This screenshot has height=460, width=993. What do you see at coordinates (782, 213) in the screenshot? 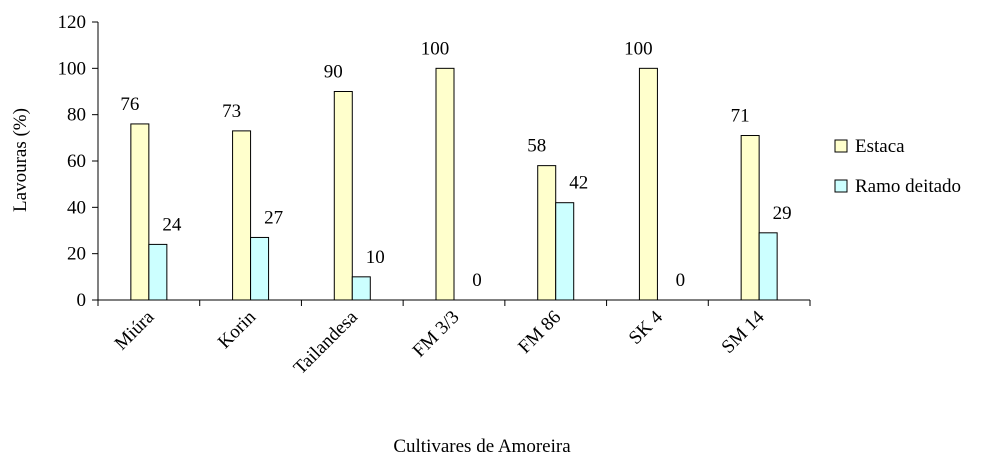
I see `data-label-ramo-deitado-sm-14: 29` at bounding box center [782, 213].